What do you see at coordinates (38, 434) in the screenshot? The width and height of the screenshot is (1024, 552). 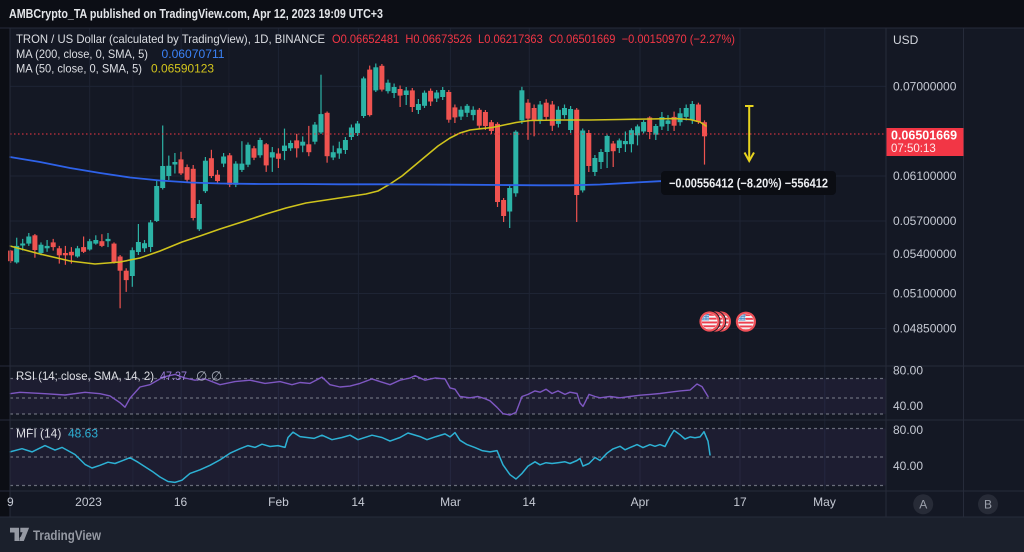 I see `svg-text: MFI (14)` at bounding box center [38, 434].